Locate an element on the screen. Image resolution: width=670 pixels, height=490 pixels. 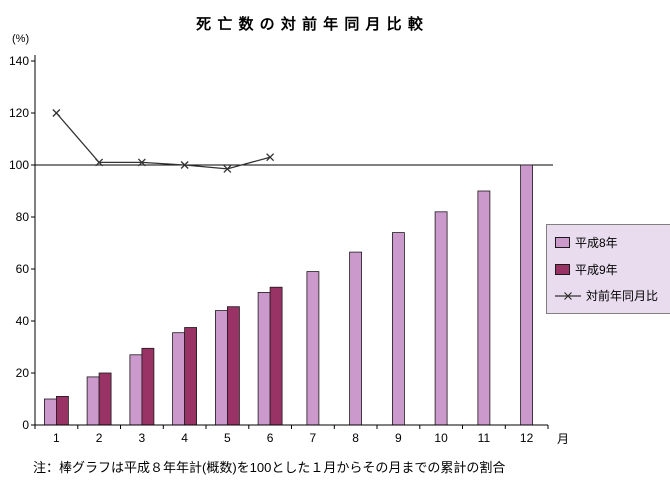
legend-item-yoy-line: 対前年同月比 is located at coordinates (612, 295).